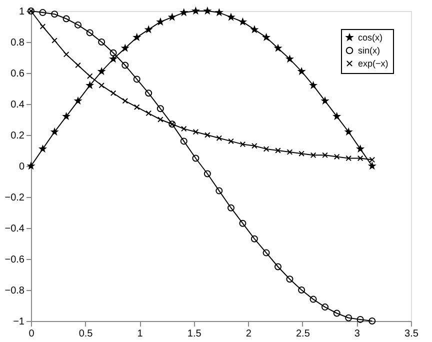  What do you see at coordinates (194, 334) in the screenshot?
I see `x-tick-label: 1.5` at bounding box center [194, 334].